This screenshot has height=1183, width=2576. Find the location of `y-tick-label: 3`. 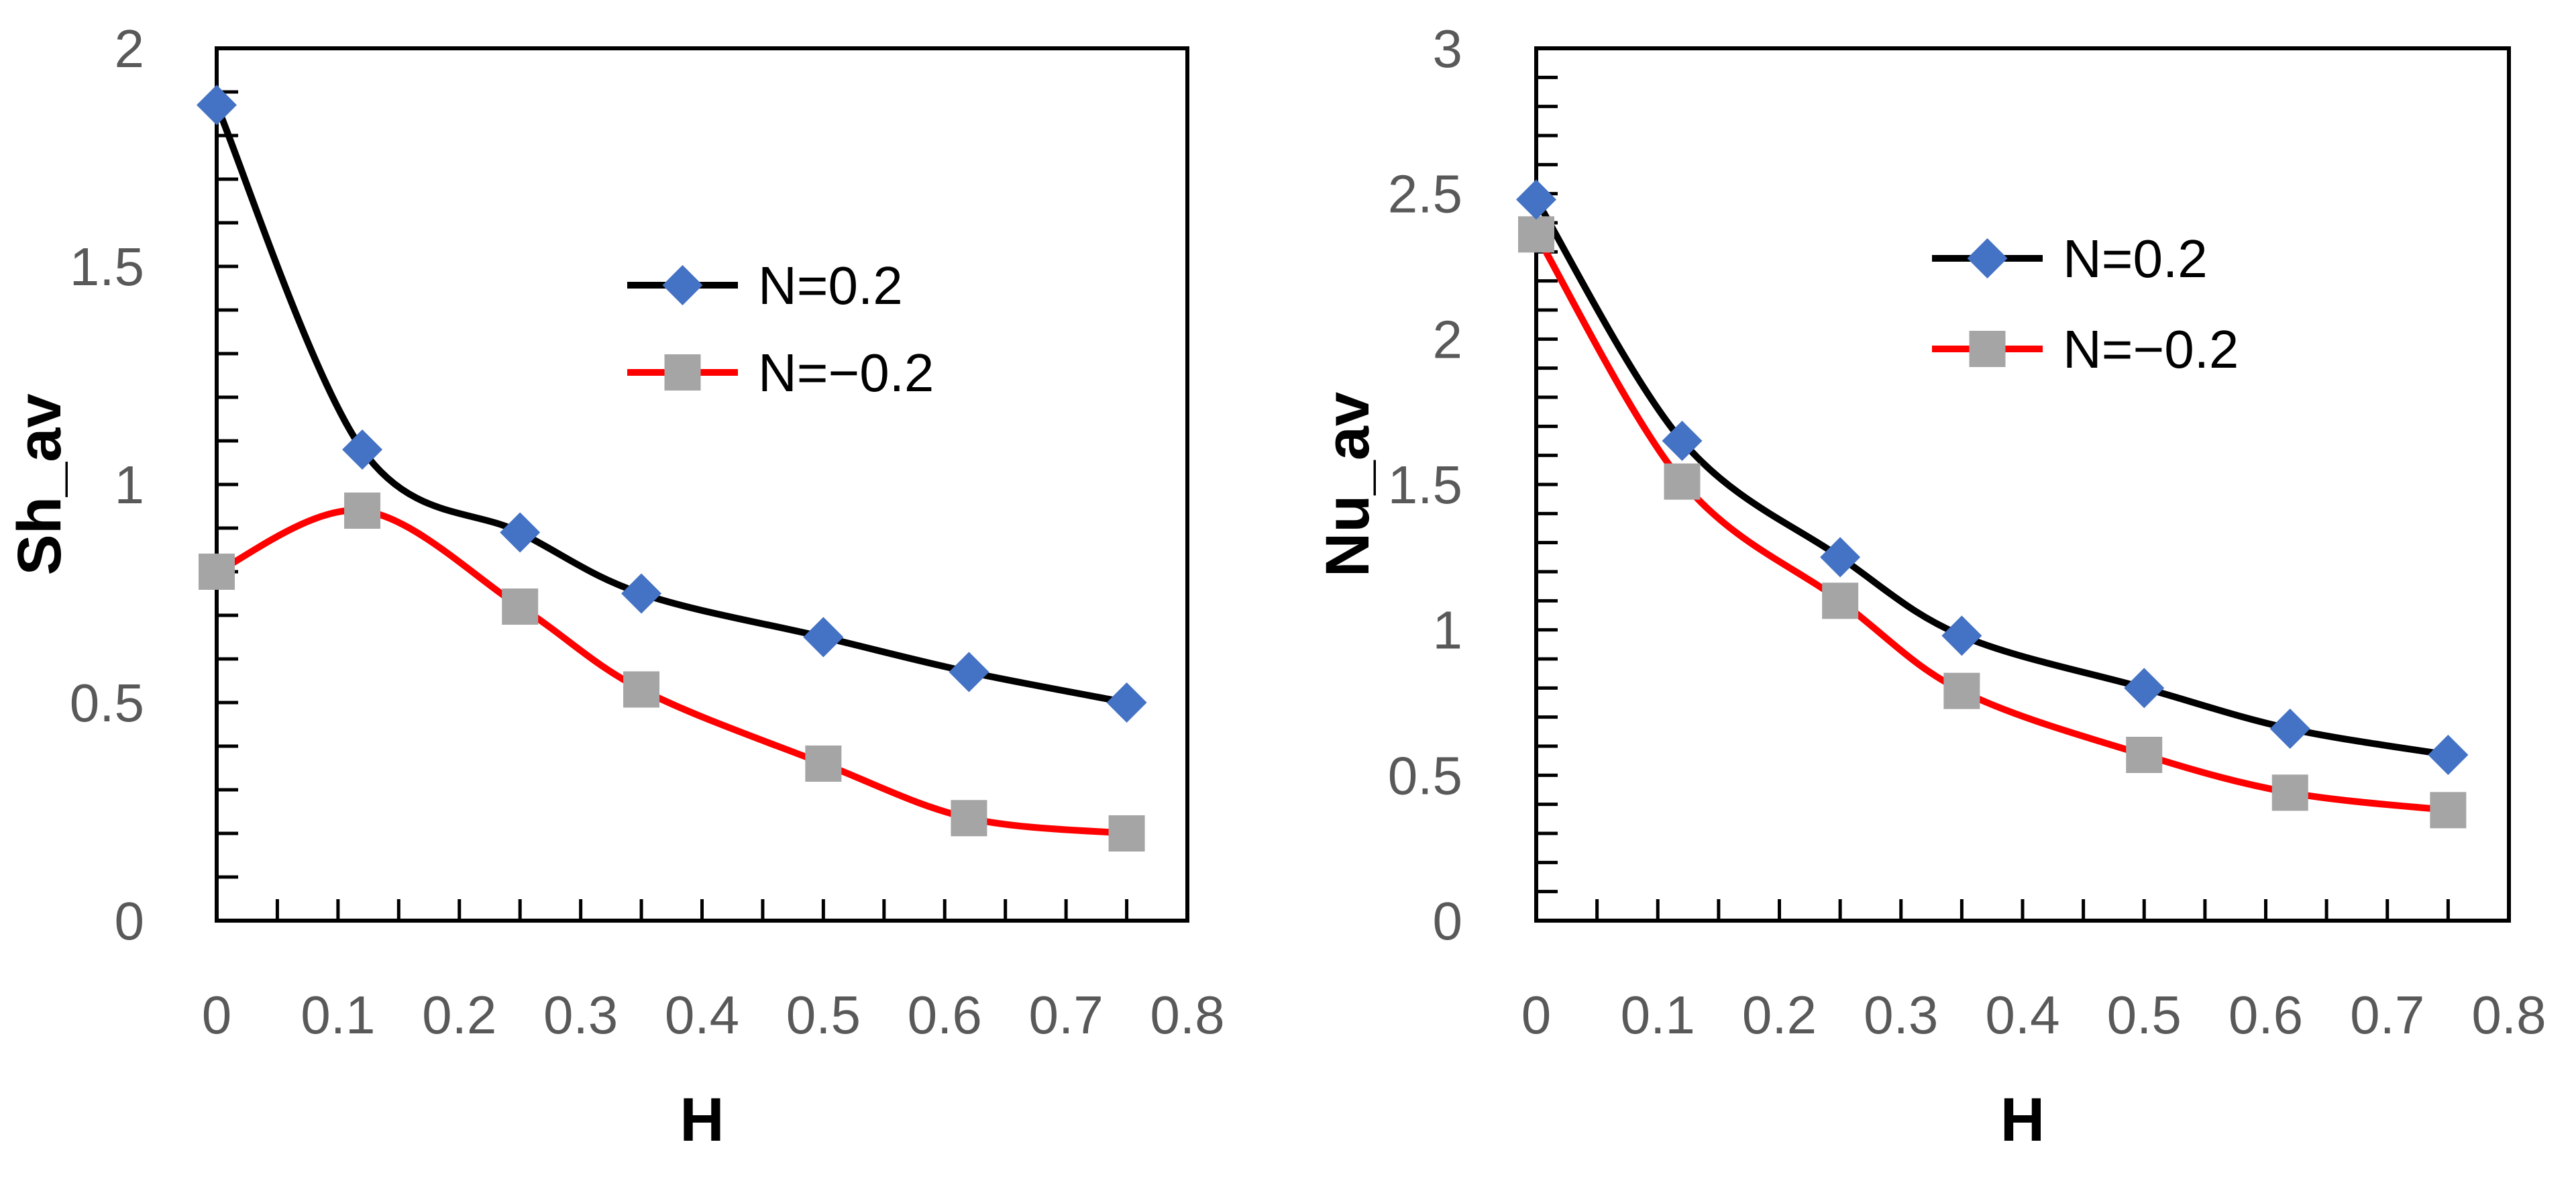

y-tick-label: 3 is located at coordinates (1448, 49).